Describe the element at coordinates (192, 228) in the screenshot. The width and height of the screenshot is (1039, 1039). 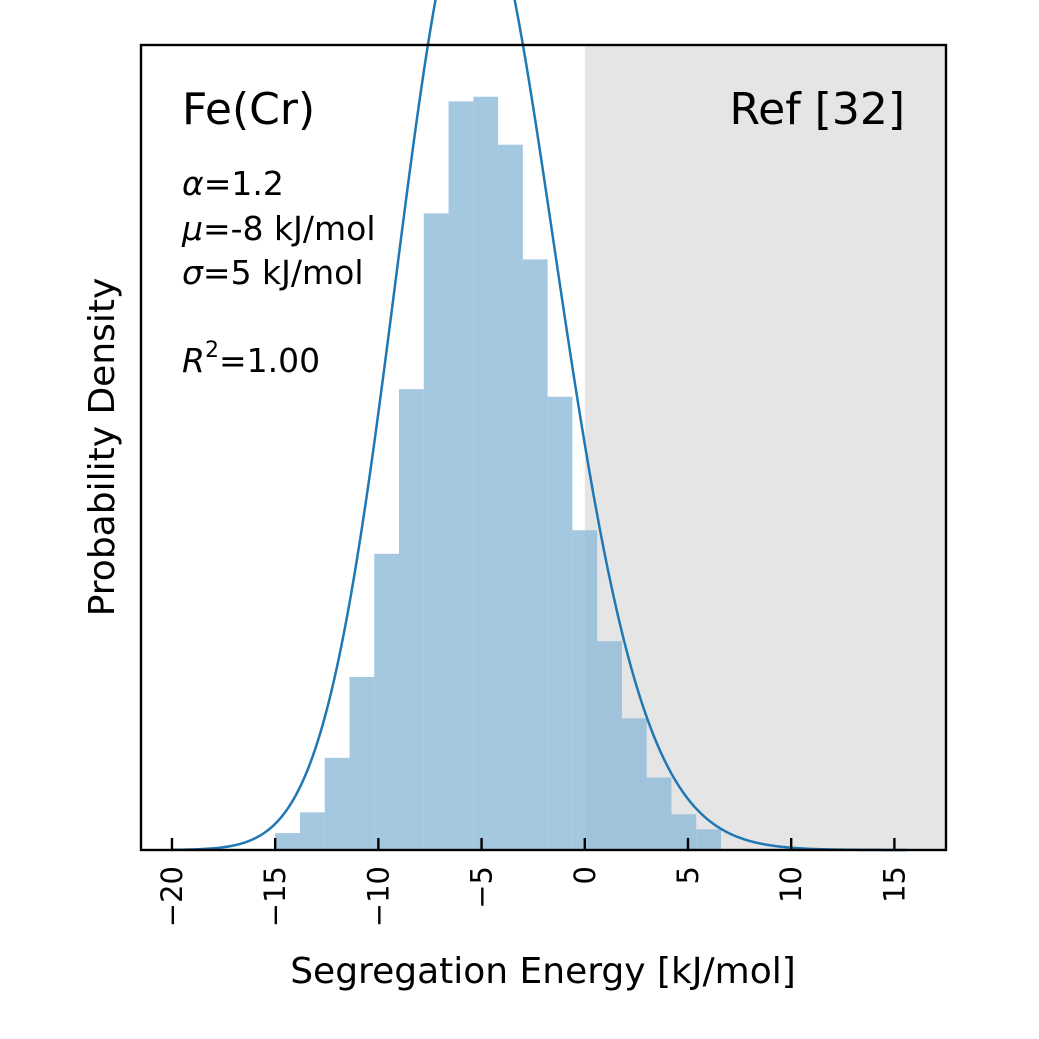
I see `mu-symbol: μ` at that location.